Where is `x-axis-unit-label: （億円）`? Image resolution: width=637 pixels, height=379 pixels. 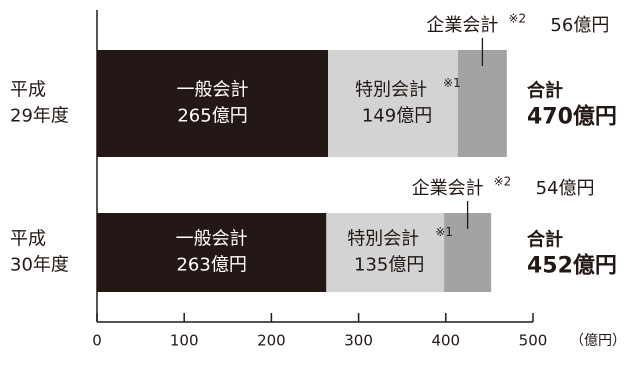
x-axis-unit-label: （億円） is located at coordinates (598, 341).